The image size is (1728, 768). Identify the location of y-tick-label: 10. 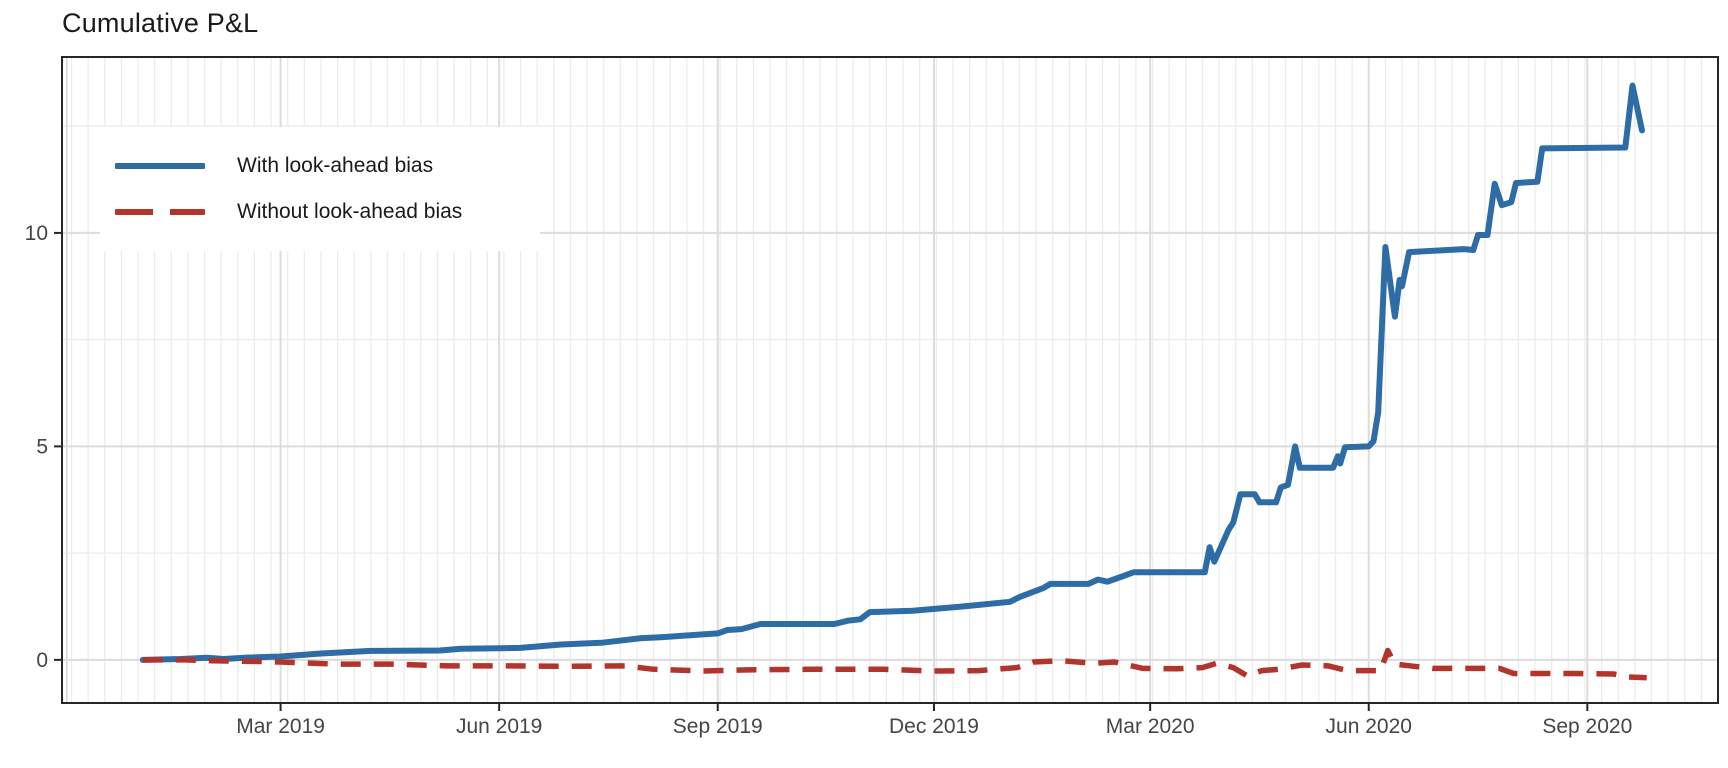
(36, 233).